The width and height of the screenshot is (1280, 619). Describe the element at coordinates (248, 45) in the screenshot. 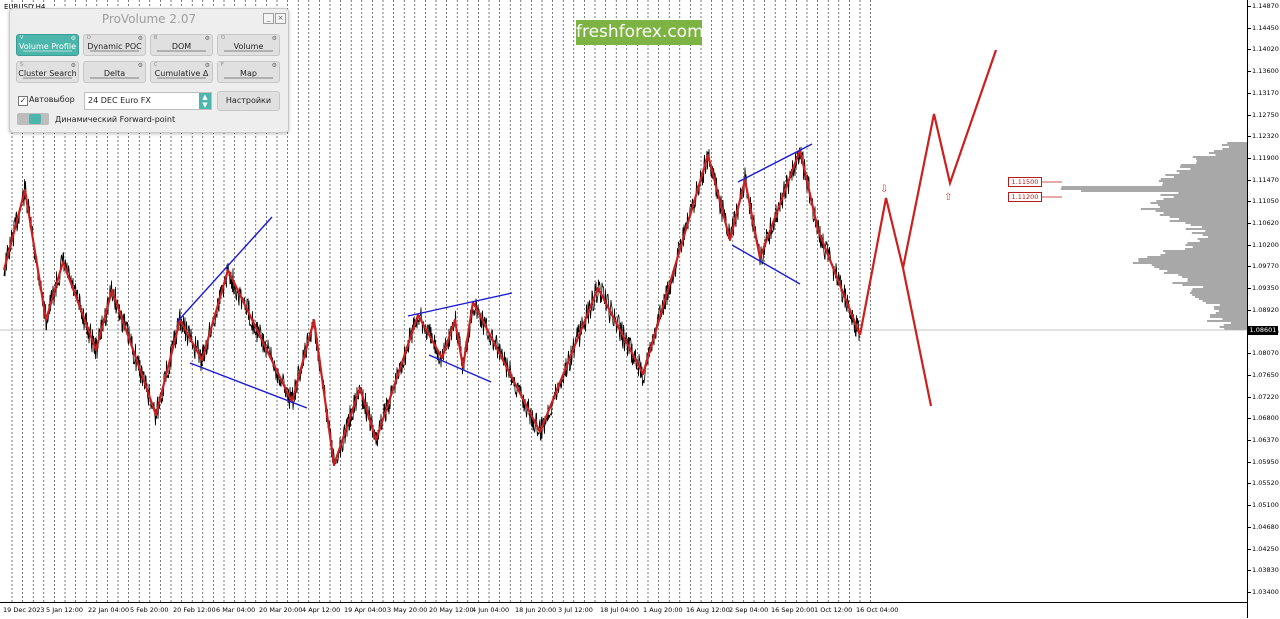

I see `volume-button: O ⚙ Volume` at that location.